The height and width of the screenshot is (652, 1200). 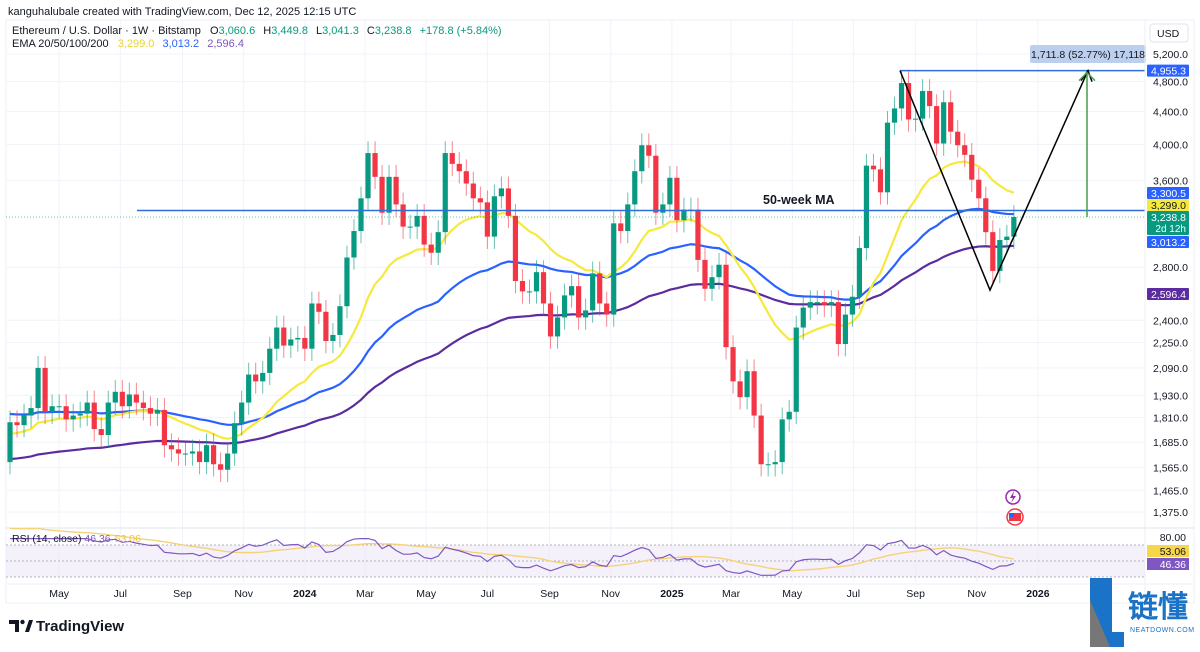 What do you see at coordinates (267, 31) in the screenshot?
I see `h-label: H` at bounding box center [267, 31].